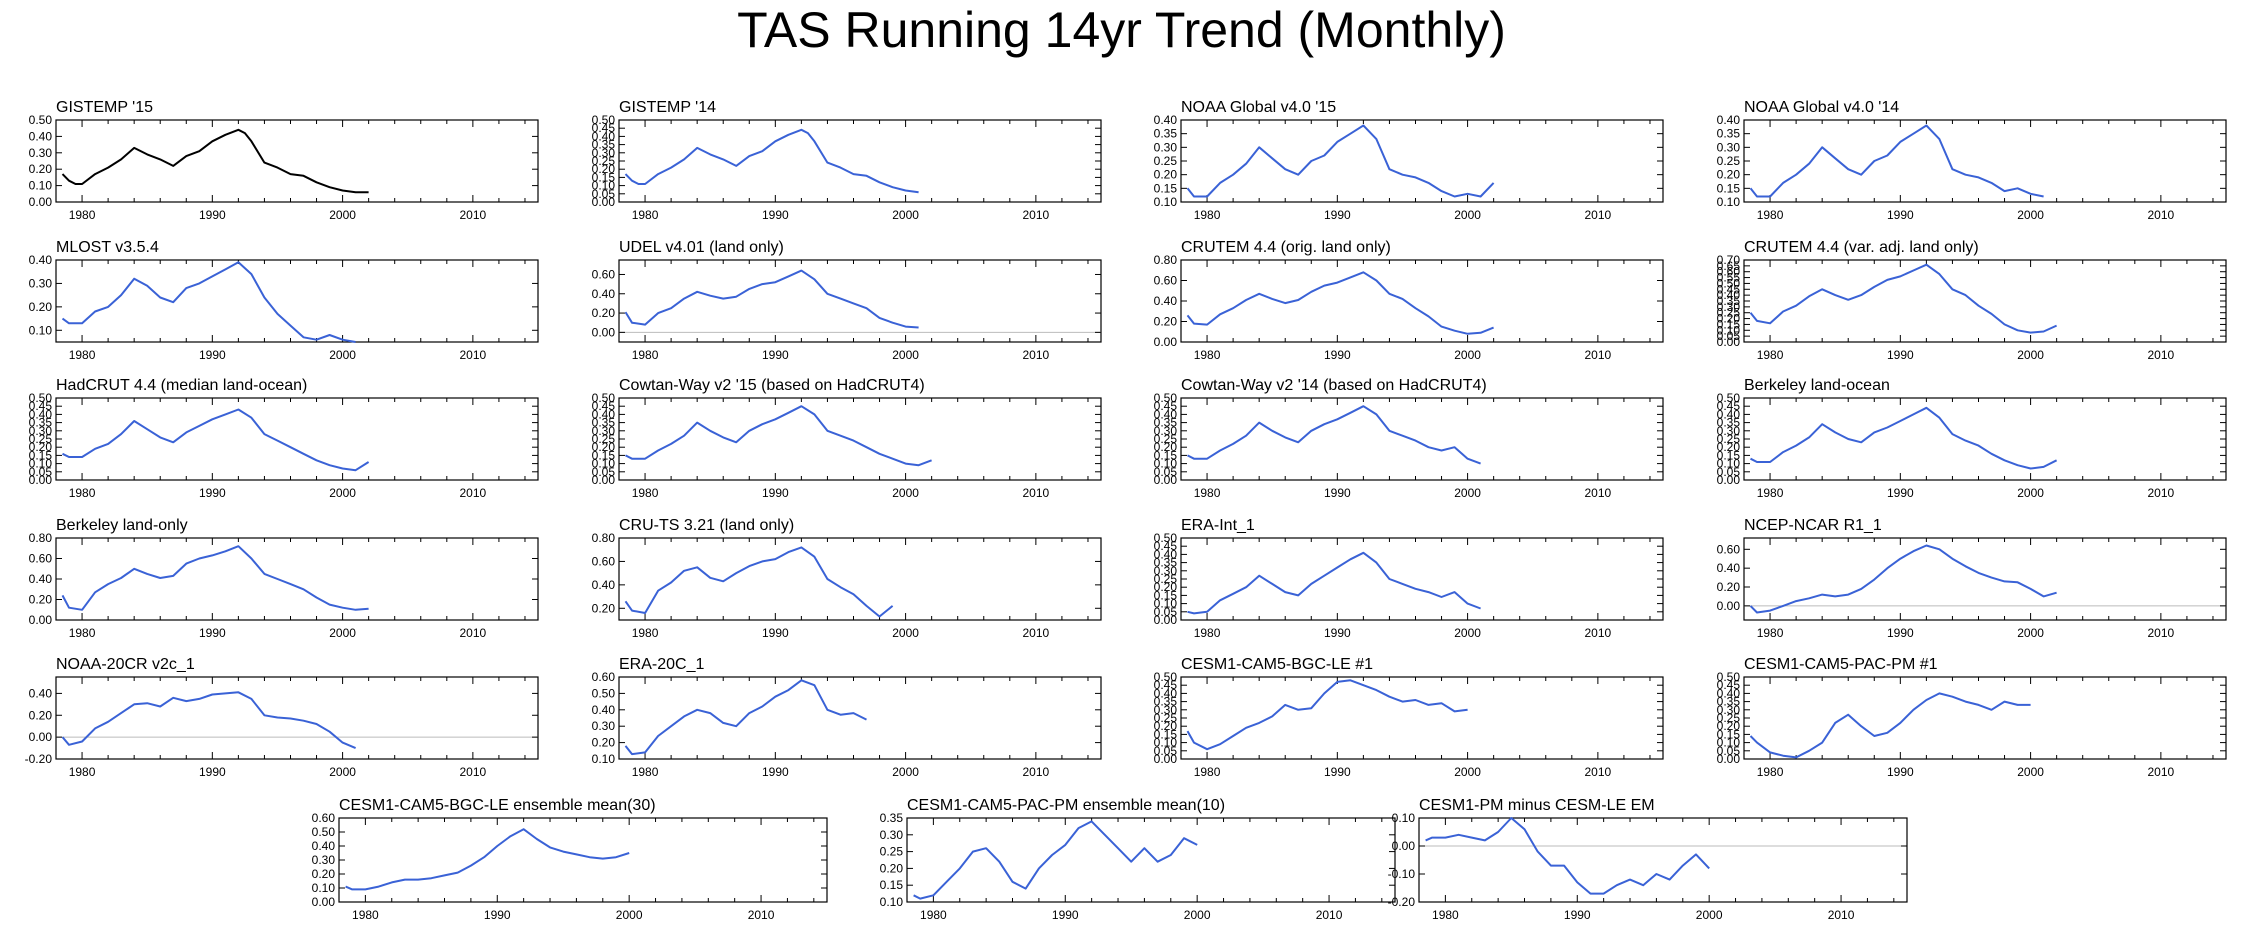 This screenshot has width=2243, height=938. What do you see at coordinates (661, 664) in the screenshot?
I see `panel-title: ERA-20C_1` at bounding box center [661, 664].